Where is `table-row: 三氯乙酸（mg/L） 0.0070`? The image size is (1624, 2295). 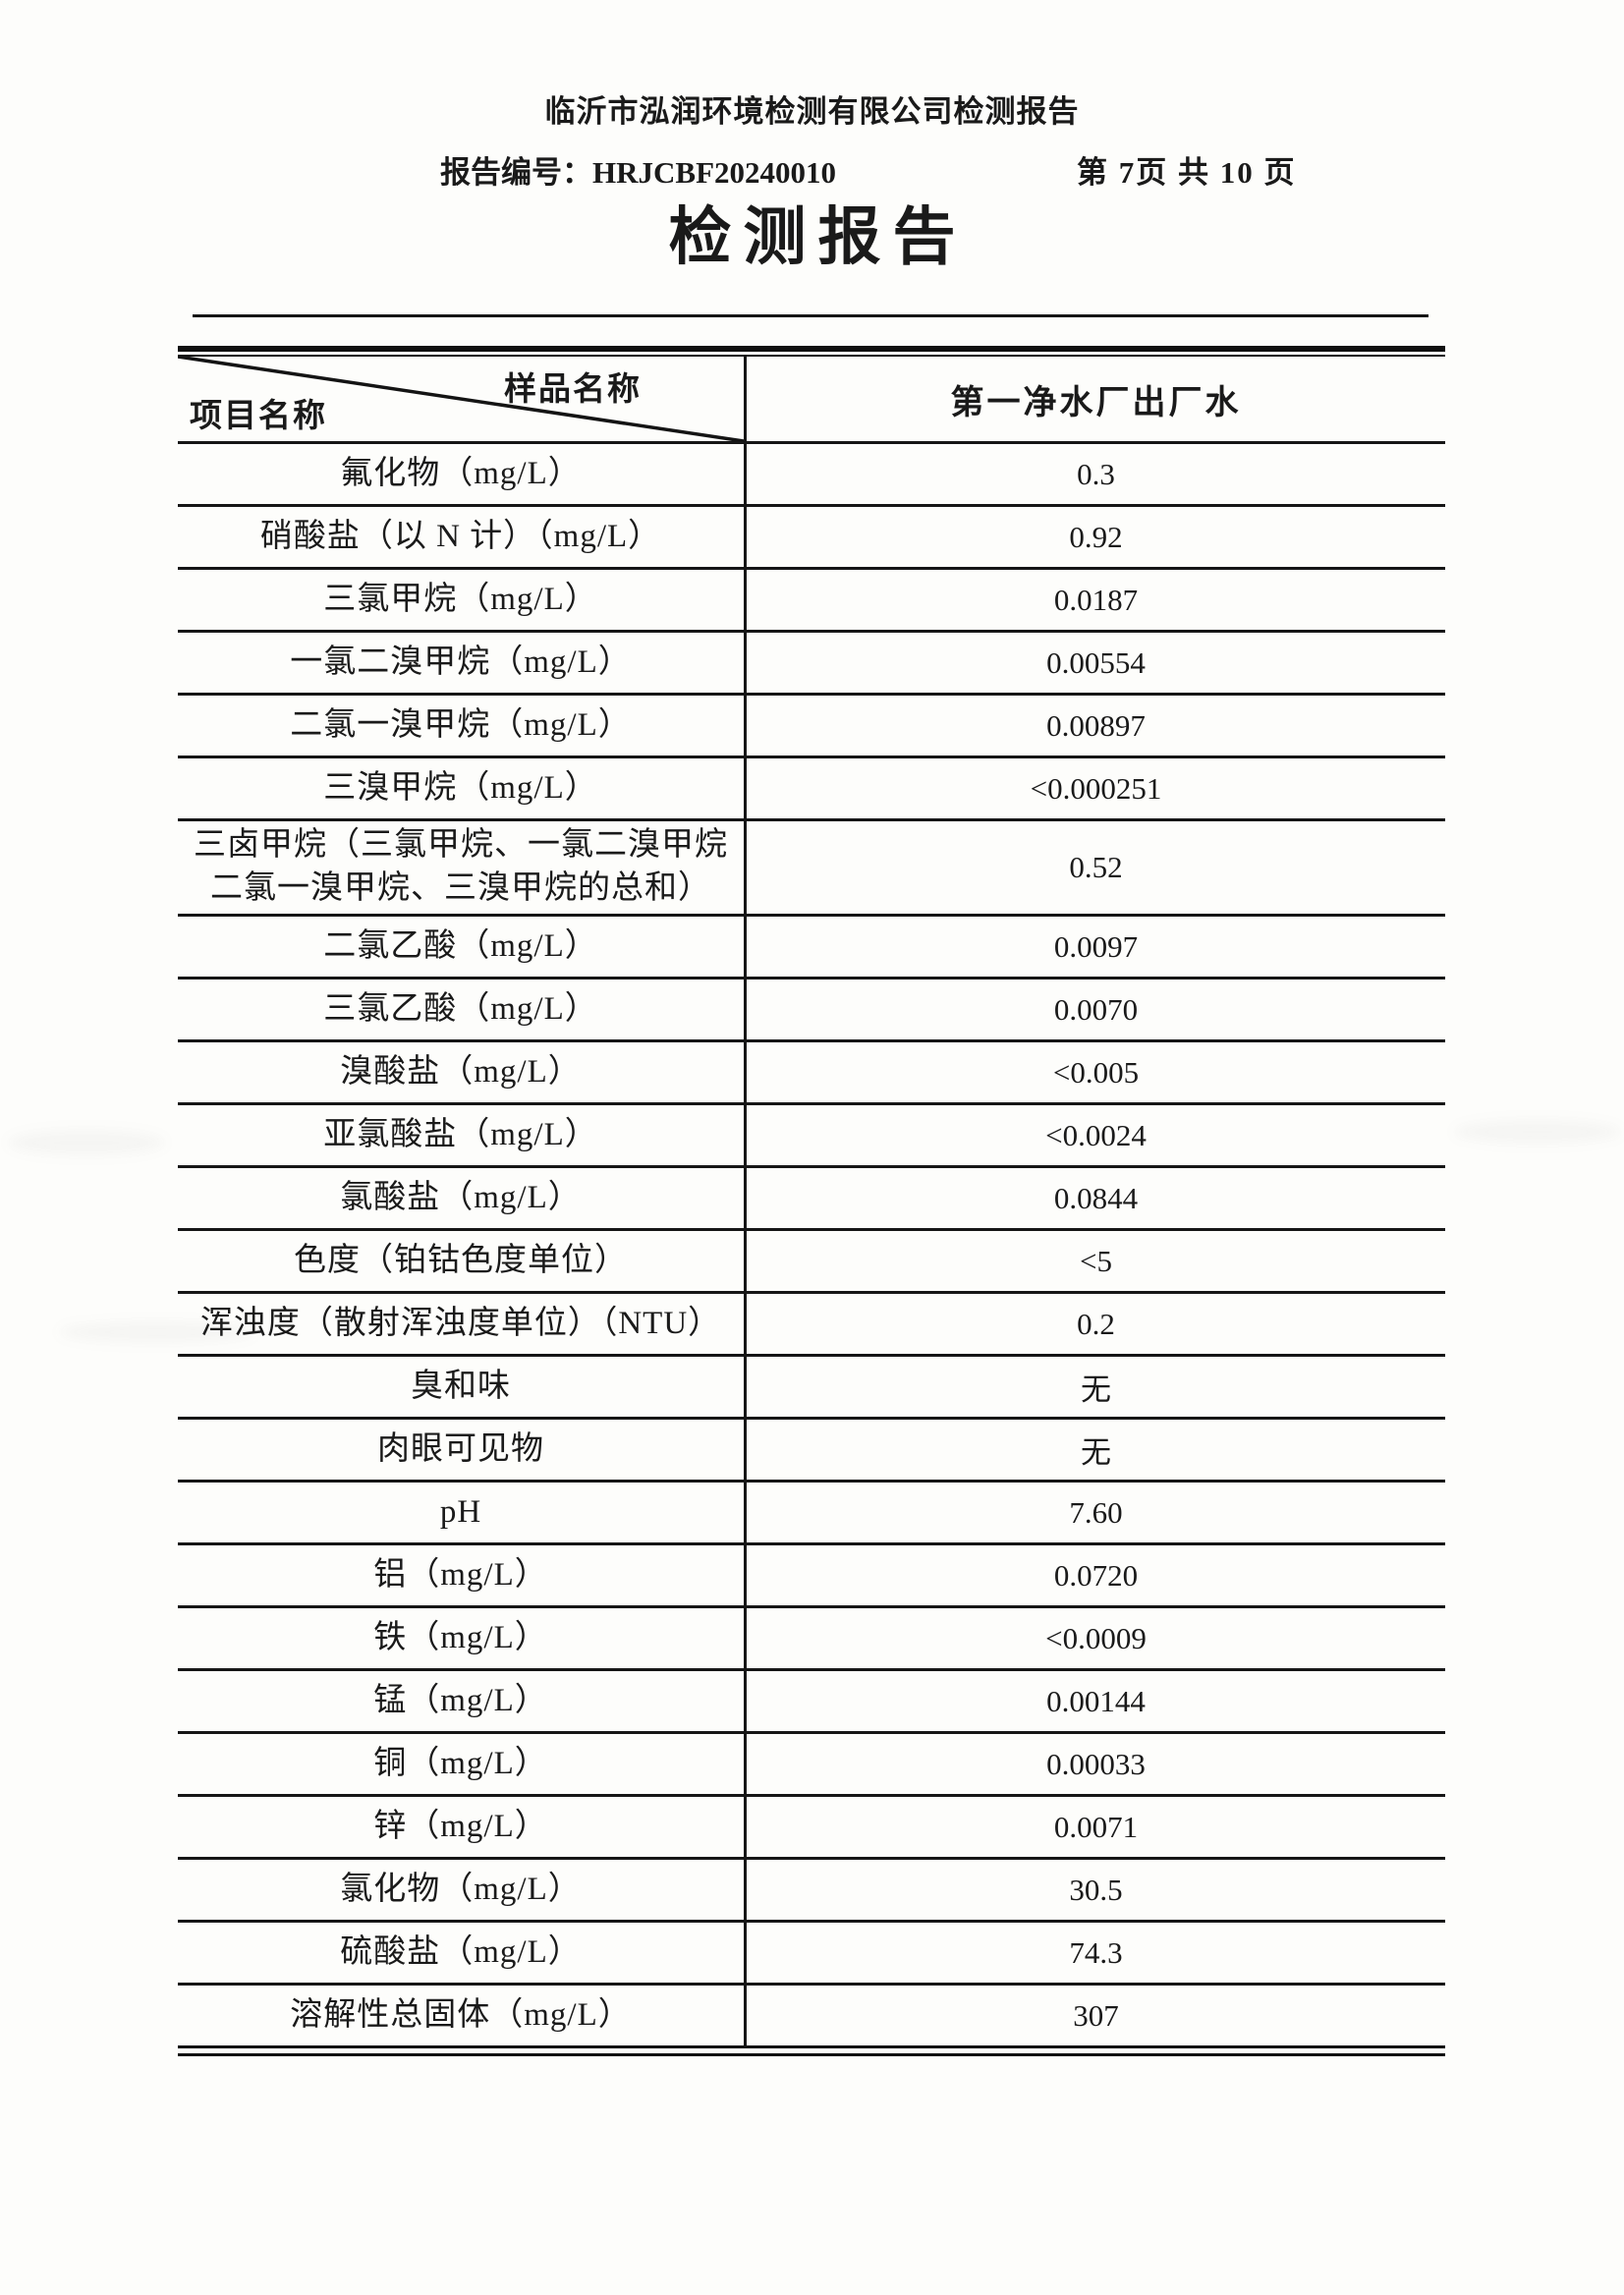 table-row: 三氯乙酸（mg/L） 0.0070 is located at coordinates (811, 1009).